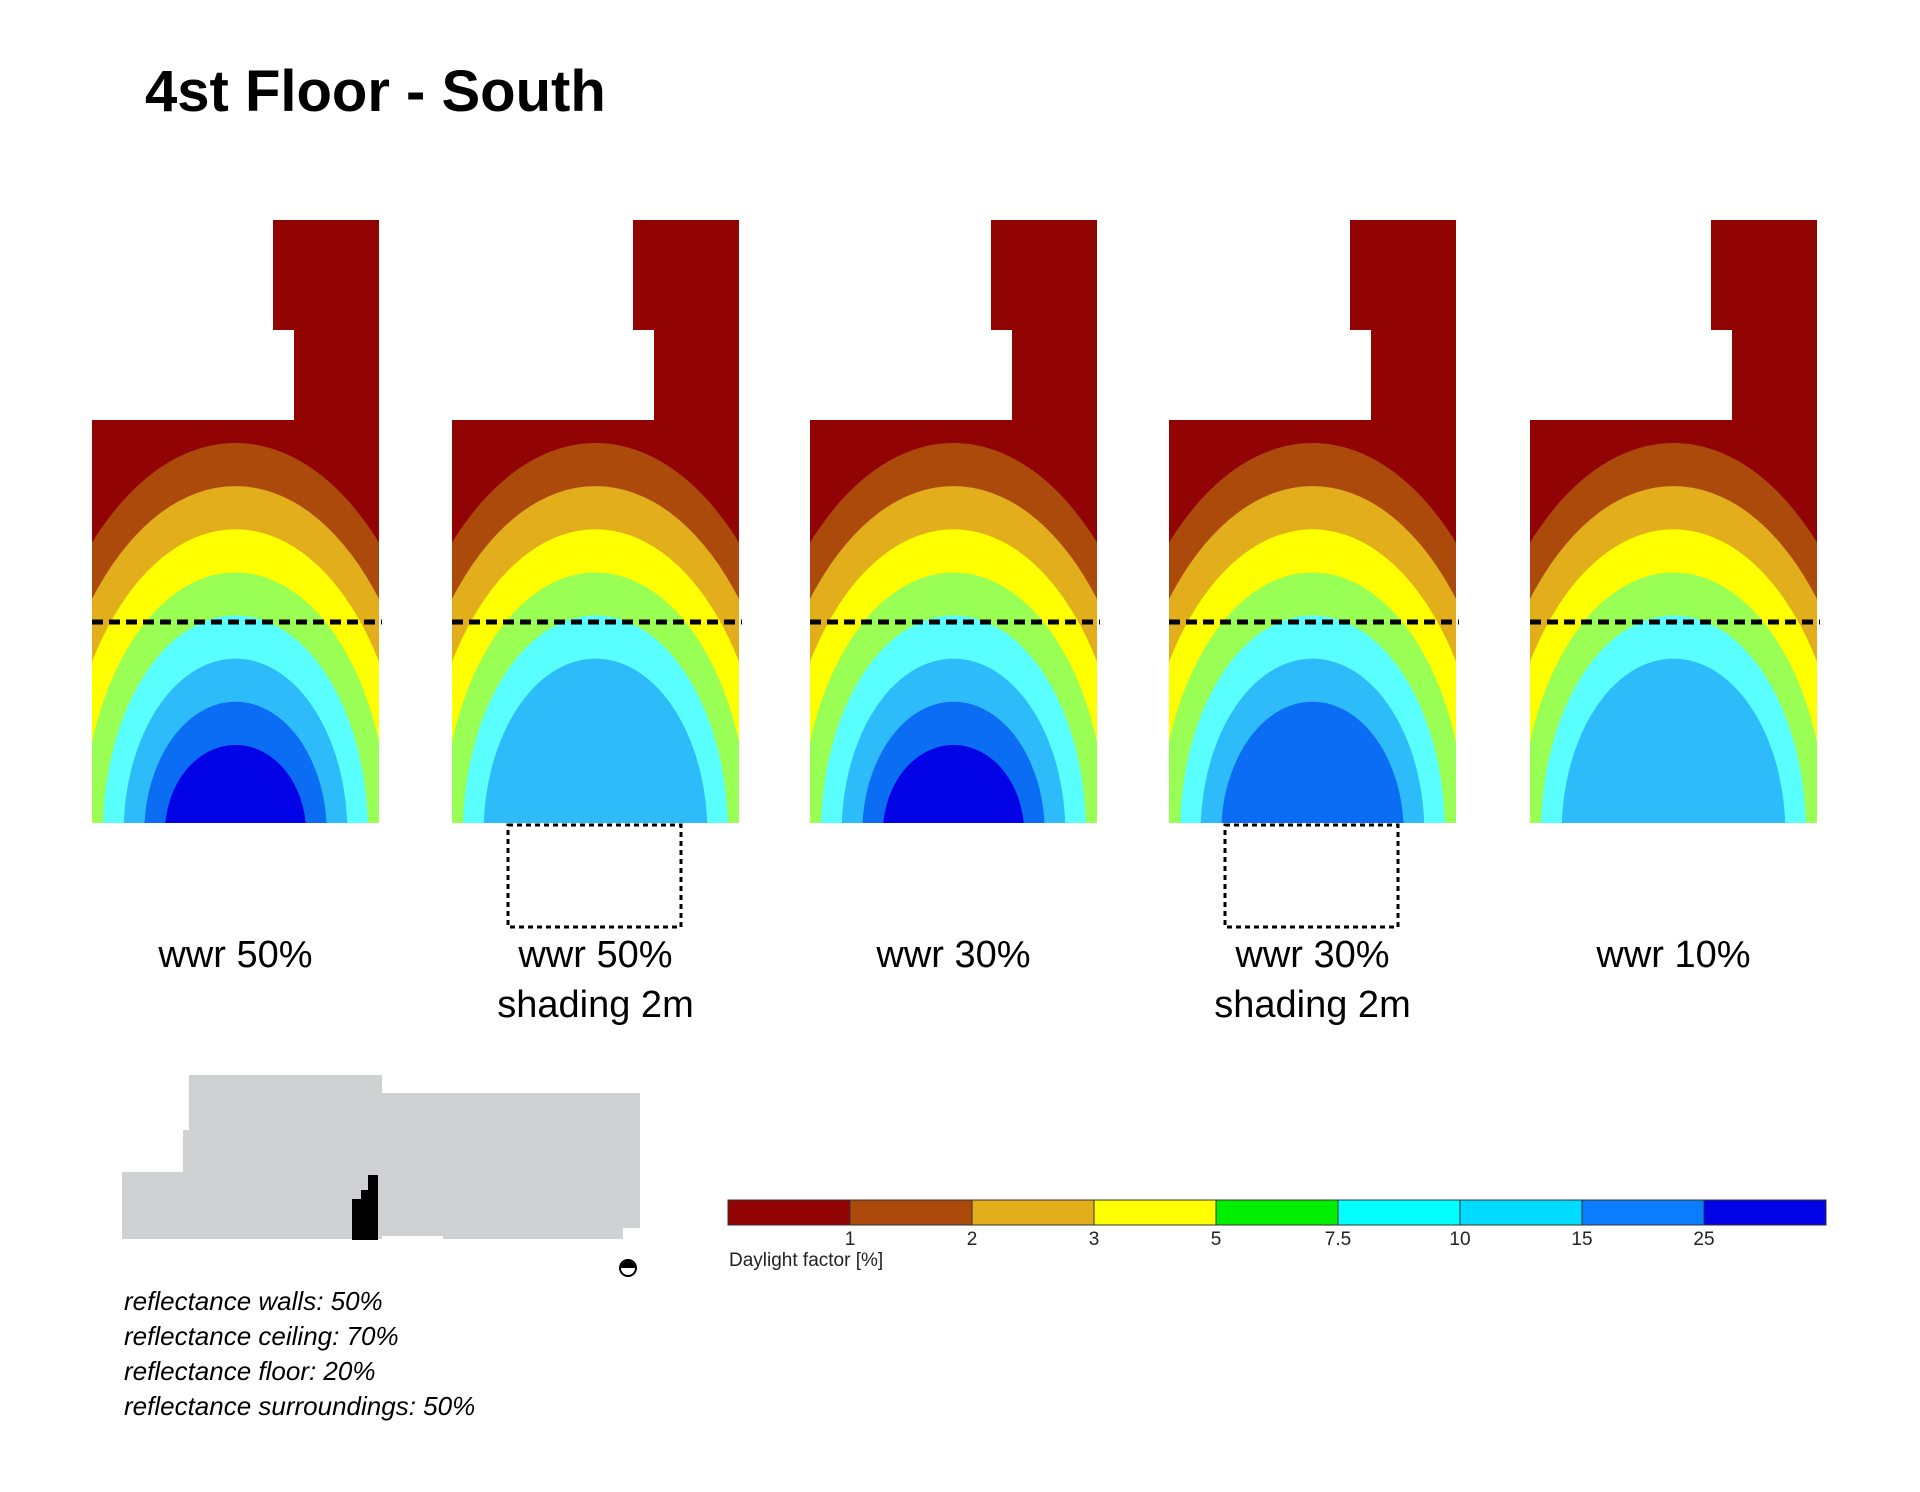 The height and width of the screenshot is (1492, 1920). I want to click on plan-caption: wwr 50%, so click(236, 955).